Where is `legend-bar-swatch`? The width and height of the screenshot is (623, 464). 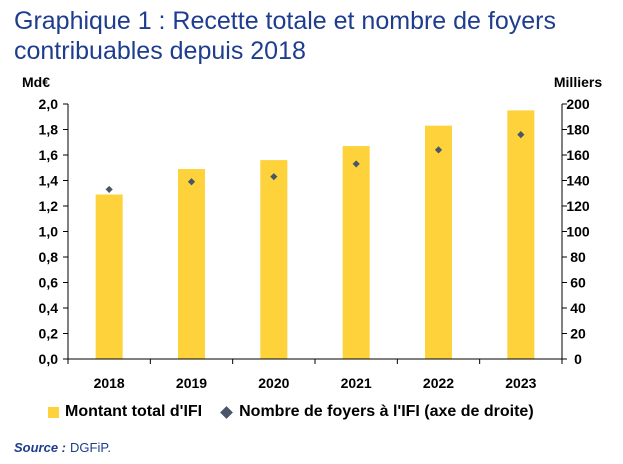 legend-bar-swatch is located at coordinates (53, 412).